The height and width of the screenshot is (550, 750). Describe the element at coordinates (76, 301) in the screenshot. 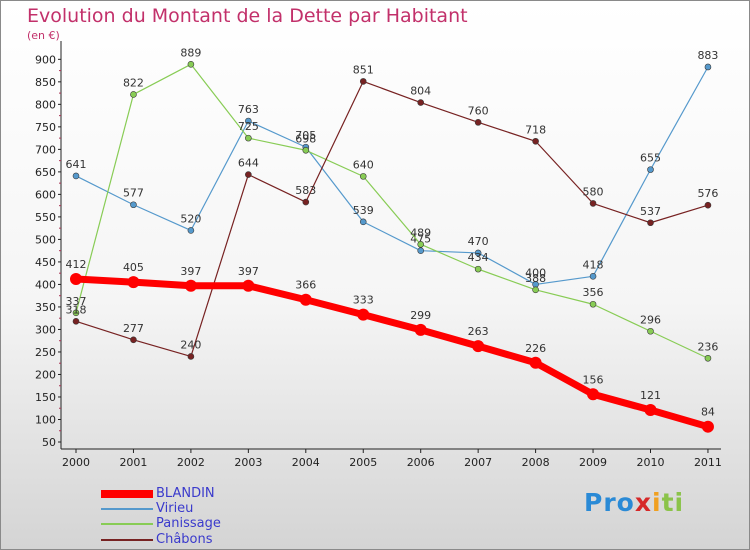

I see `data-label: 337` at that location.